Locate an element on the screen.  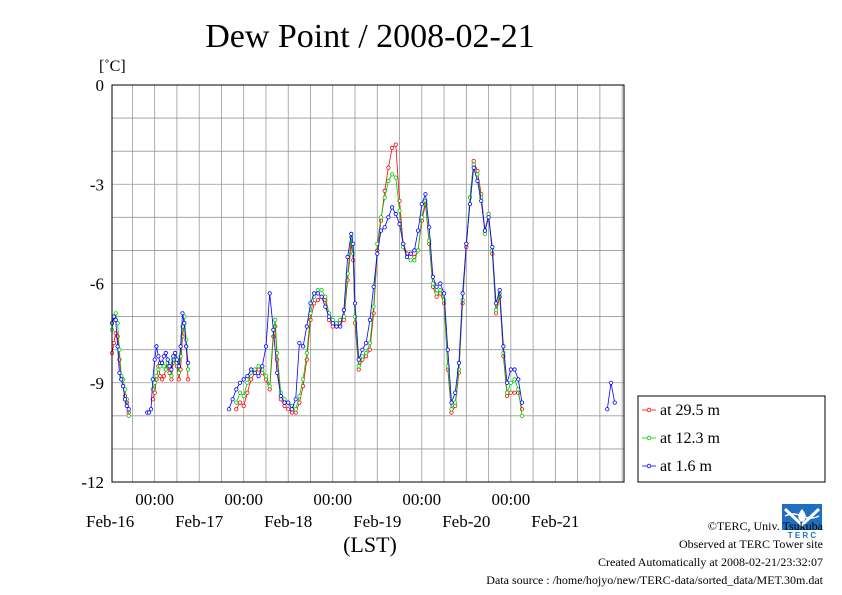
x-date-label: Feb-18 is located at coordinates (288, 521).